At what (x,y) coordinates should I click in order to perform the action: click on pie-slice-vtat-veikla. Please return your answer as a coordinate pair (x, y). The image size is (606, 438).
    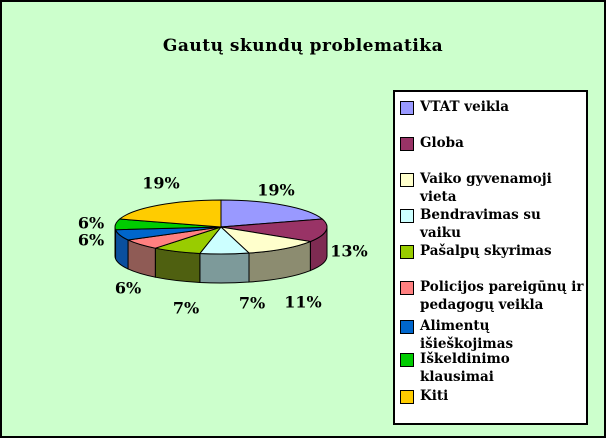
    Looking at the image, I should click on (272, 213).